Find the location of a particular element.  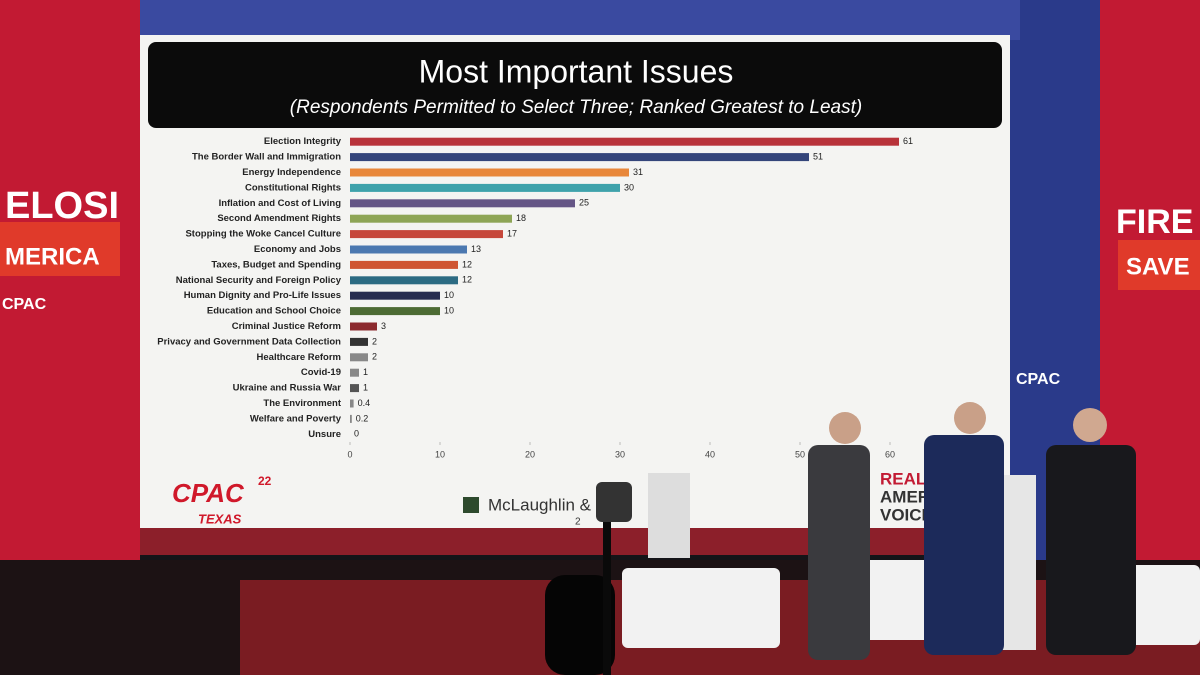

category-label: Human Dignity and Pro-Life Issues is located at coordinates (262, 295).